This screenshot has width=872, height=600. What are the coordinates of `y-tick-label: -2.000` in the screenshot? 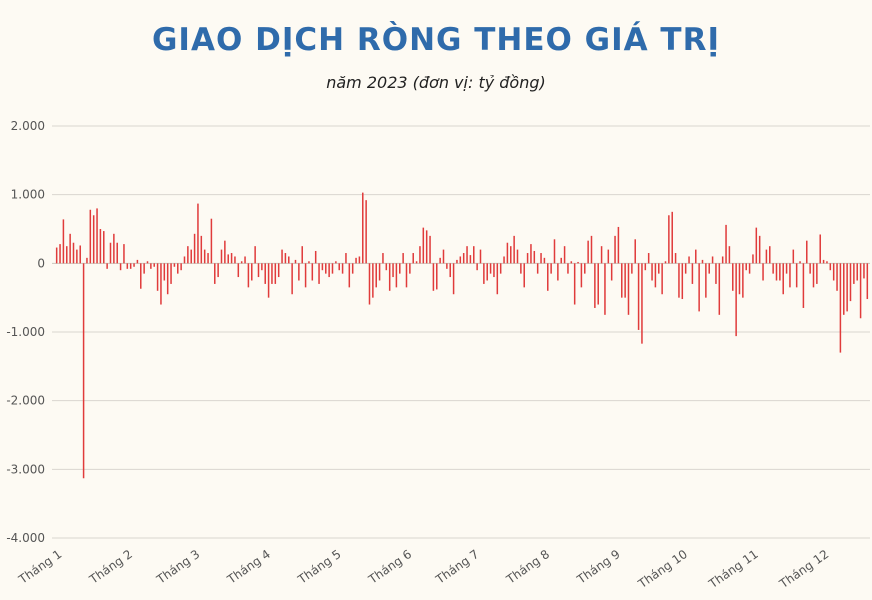 It's located at (25, 401).